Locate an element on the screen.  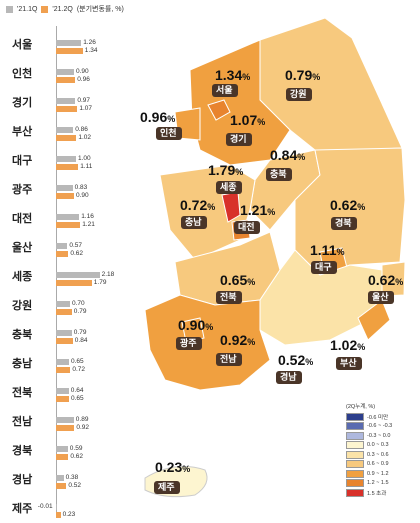
map-region-name: 경남 is located at coordinates (288, 376).